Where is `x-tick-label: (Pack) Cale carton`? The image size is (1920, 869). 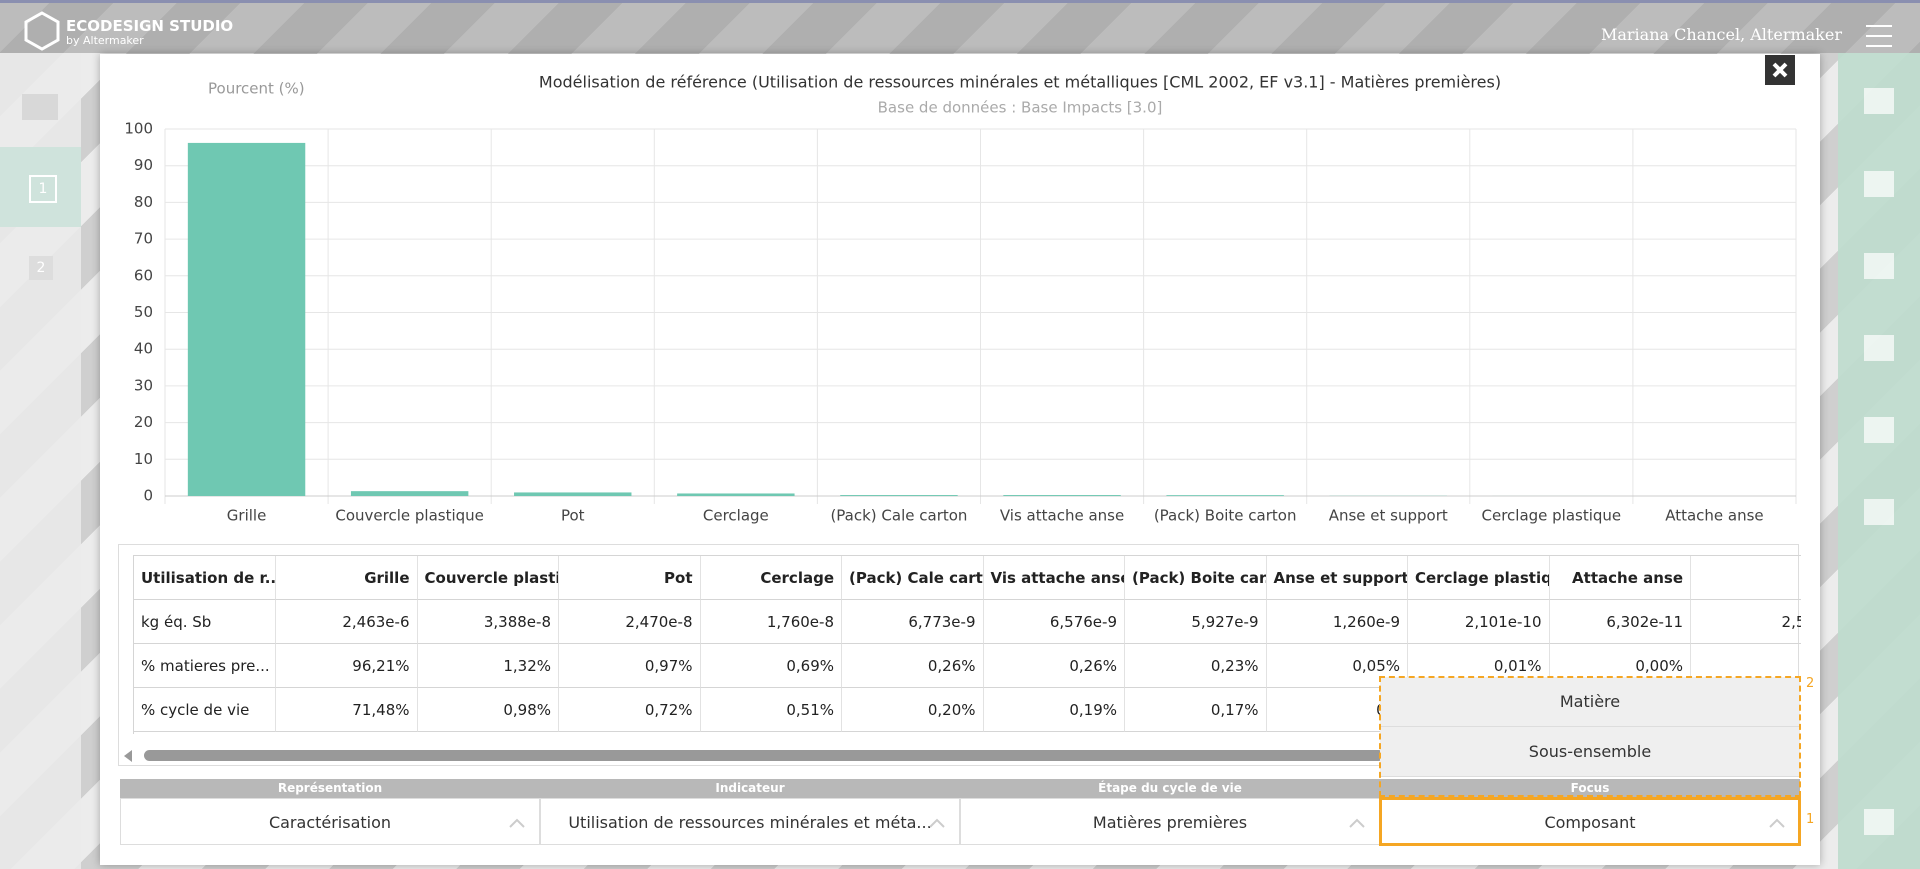 x-tick-label: (Pack) Cale carton is located at coordinates (898, 516).